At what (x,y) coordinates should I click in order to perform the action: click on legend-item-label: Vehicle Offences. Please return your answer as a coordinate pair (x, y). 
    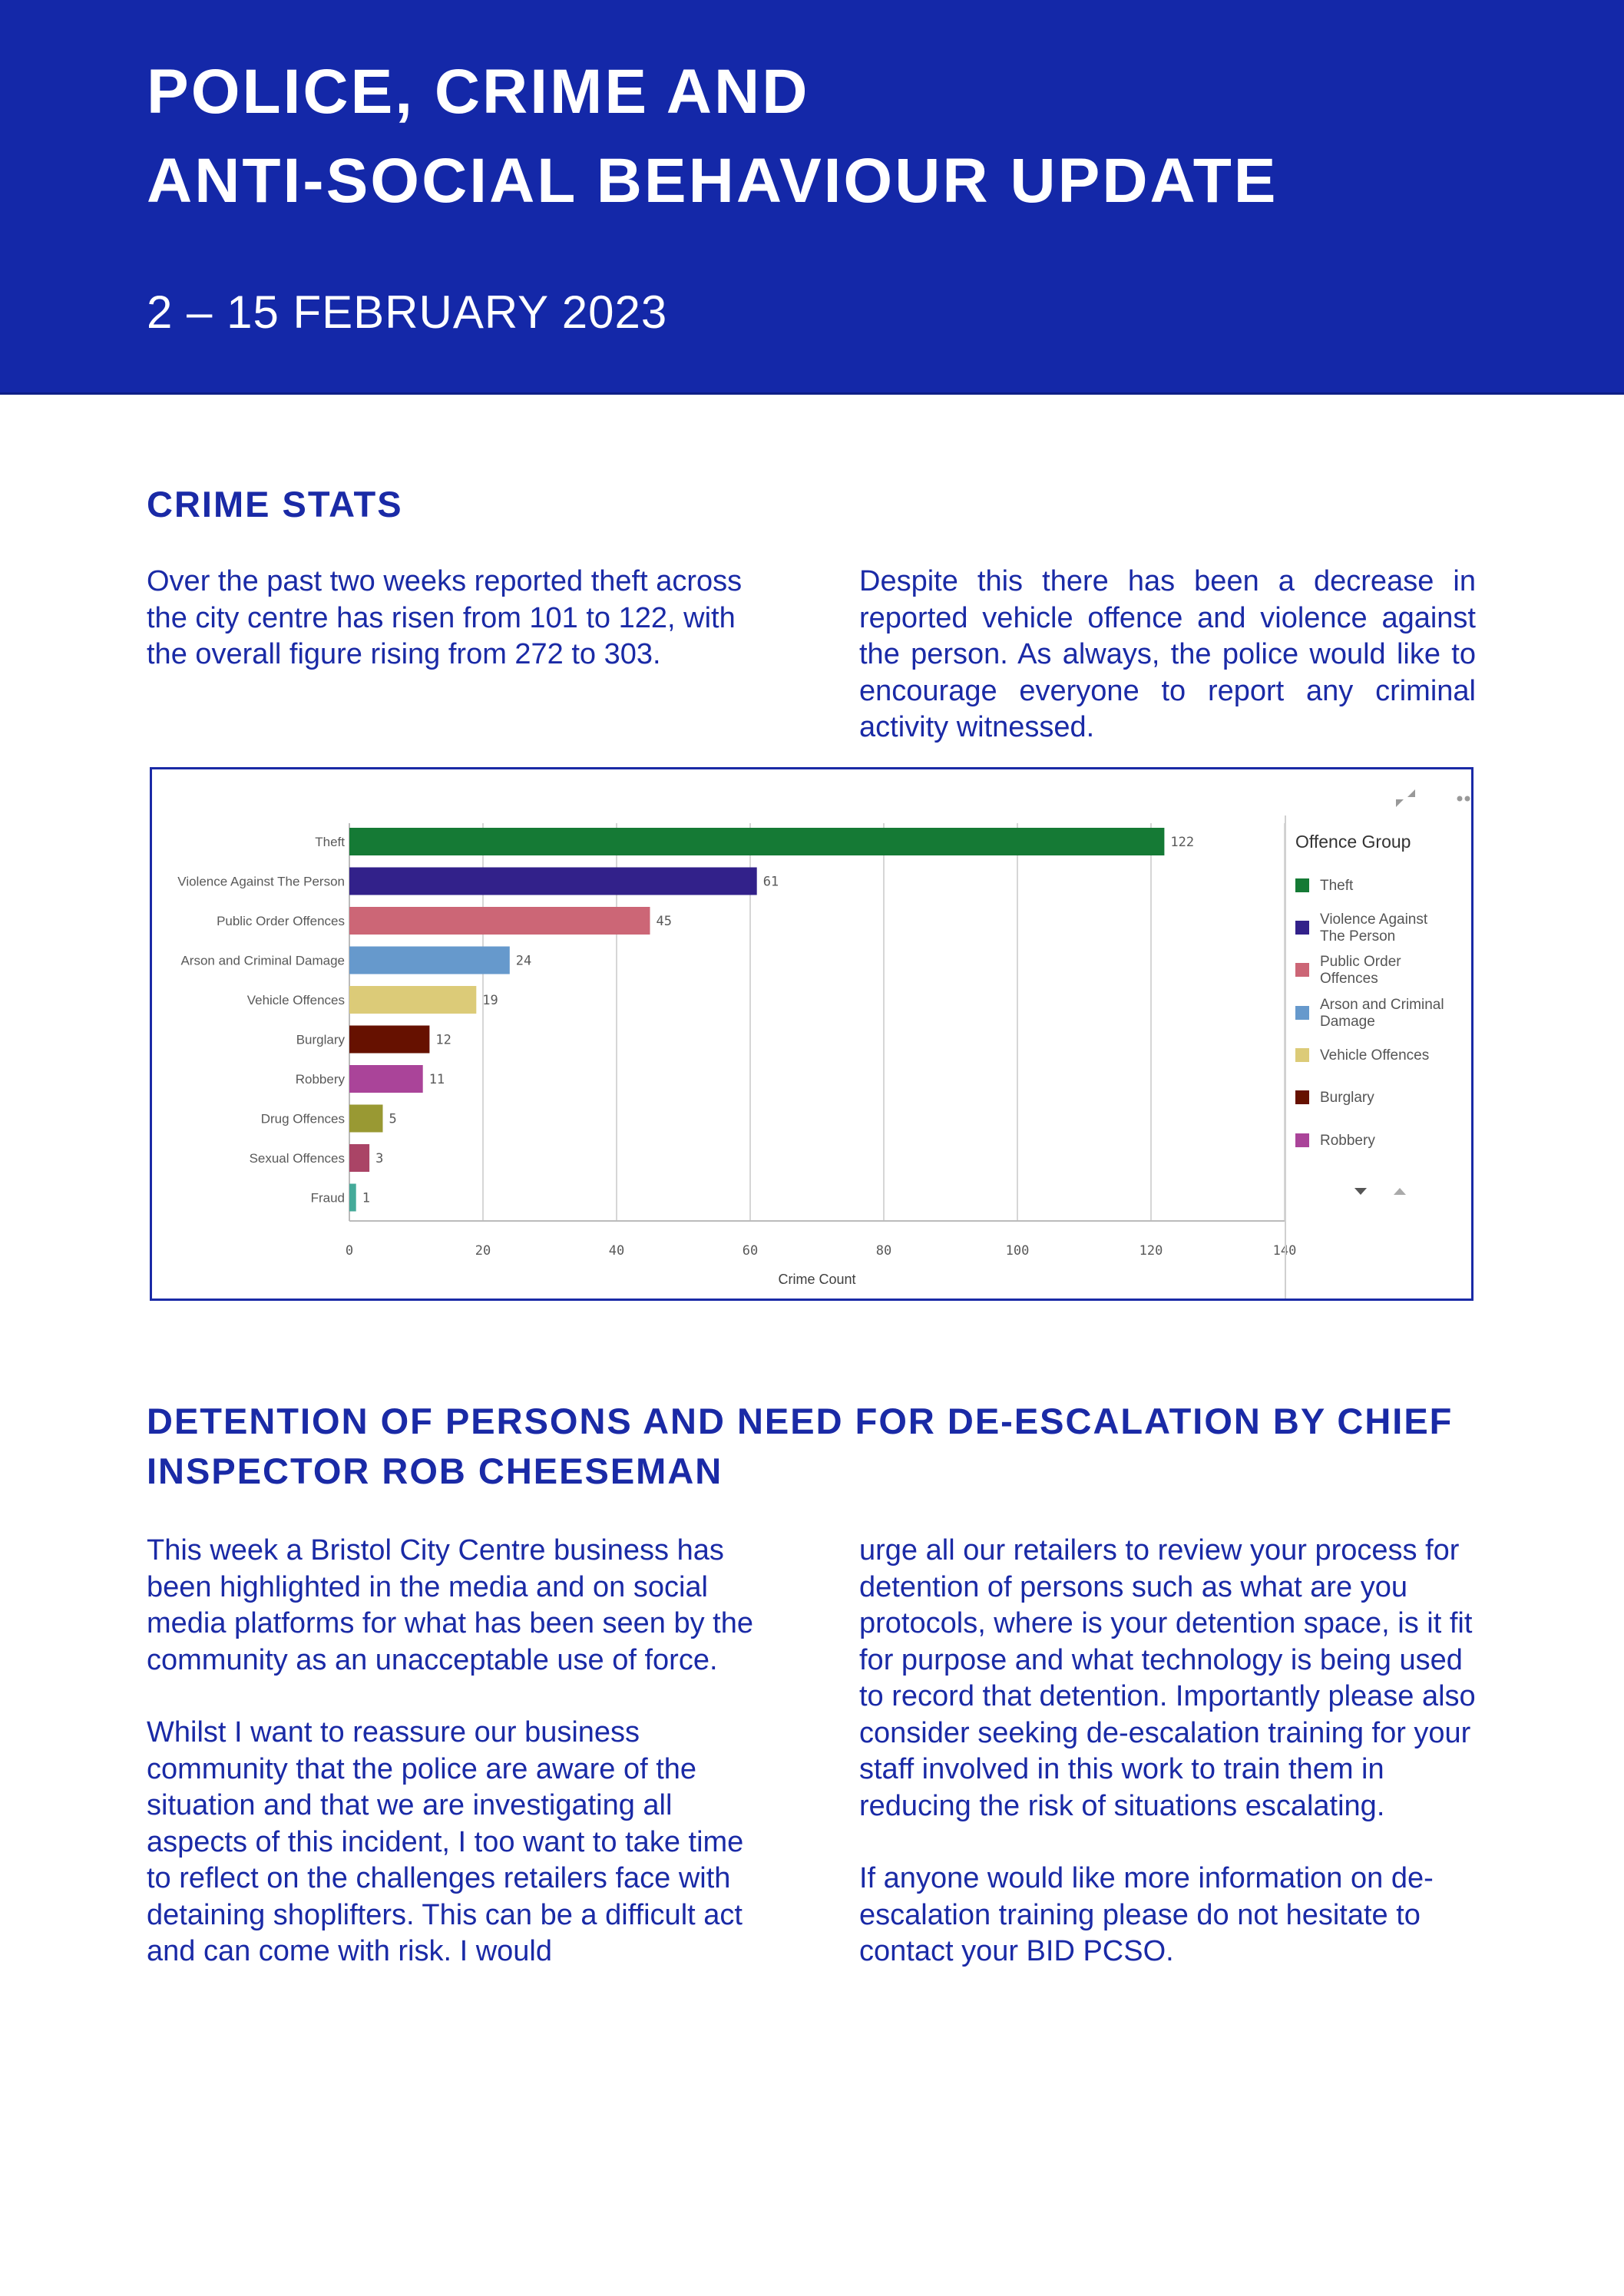
    Looking at the image, I should click on (1374, 1055).